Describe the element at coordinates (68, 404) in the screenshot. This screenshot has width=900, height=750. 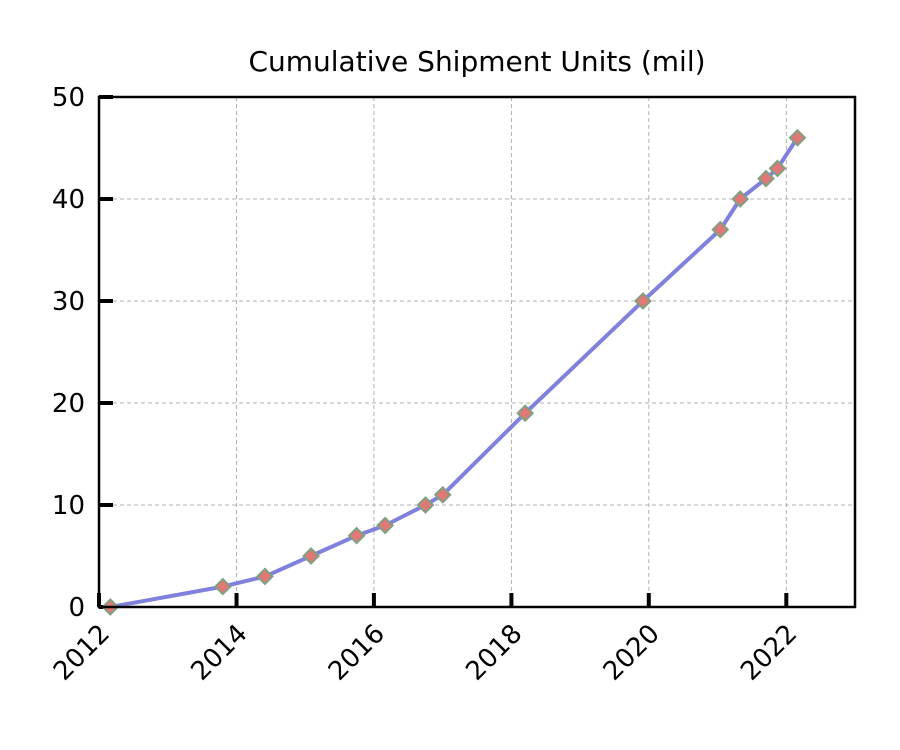
I see `y-tick-label: 20` at that location.